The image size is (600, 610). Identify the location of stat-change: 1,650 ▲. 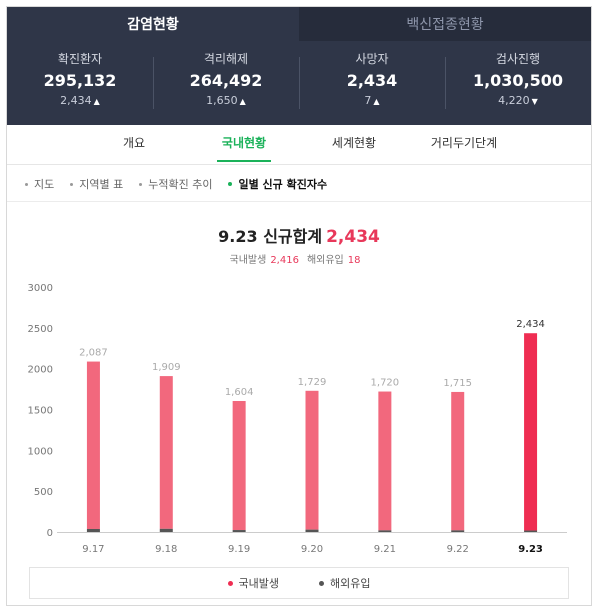
(226, 101).